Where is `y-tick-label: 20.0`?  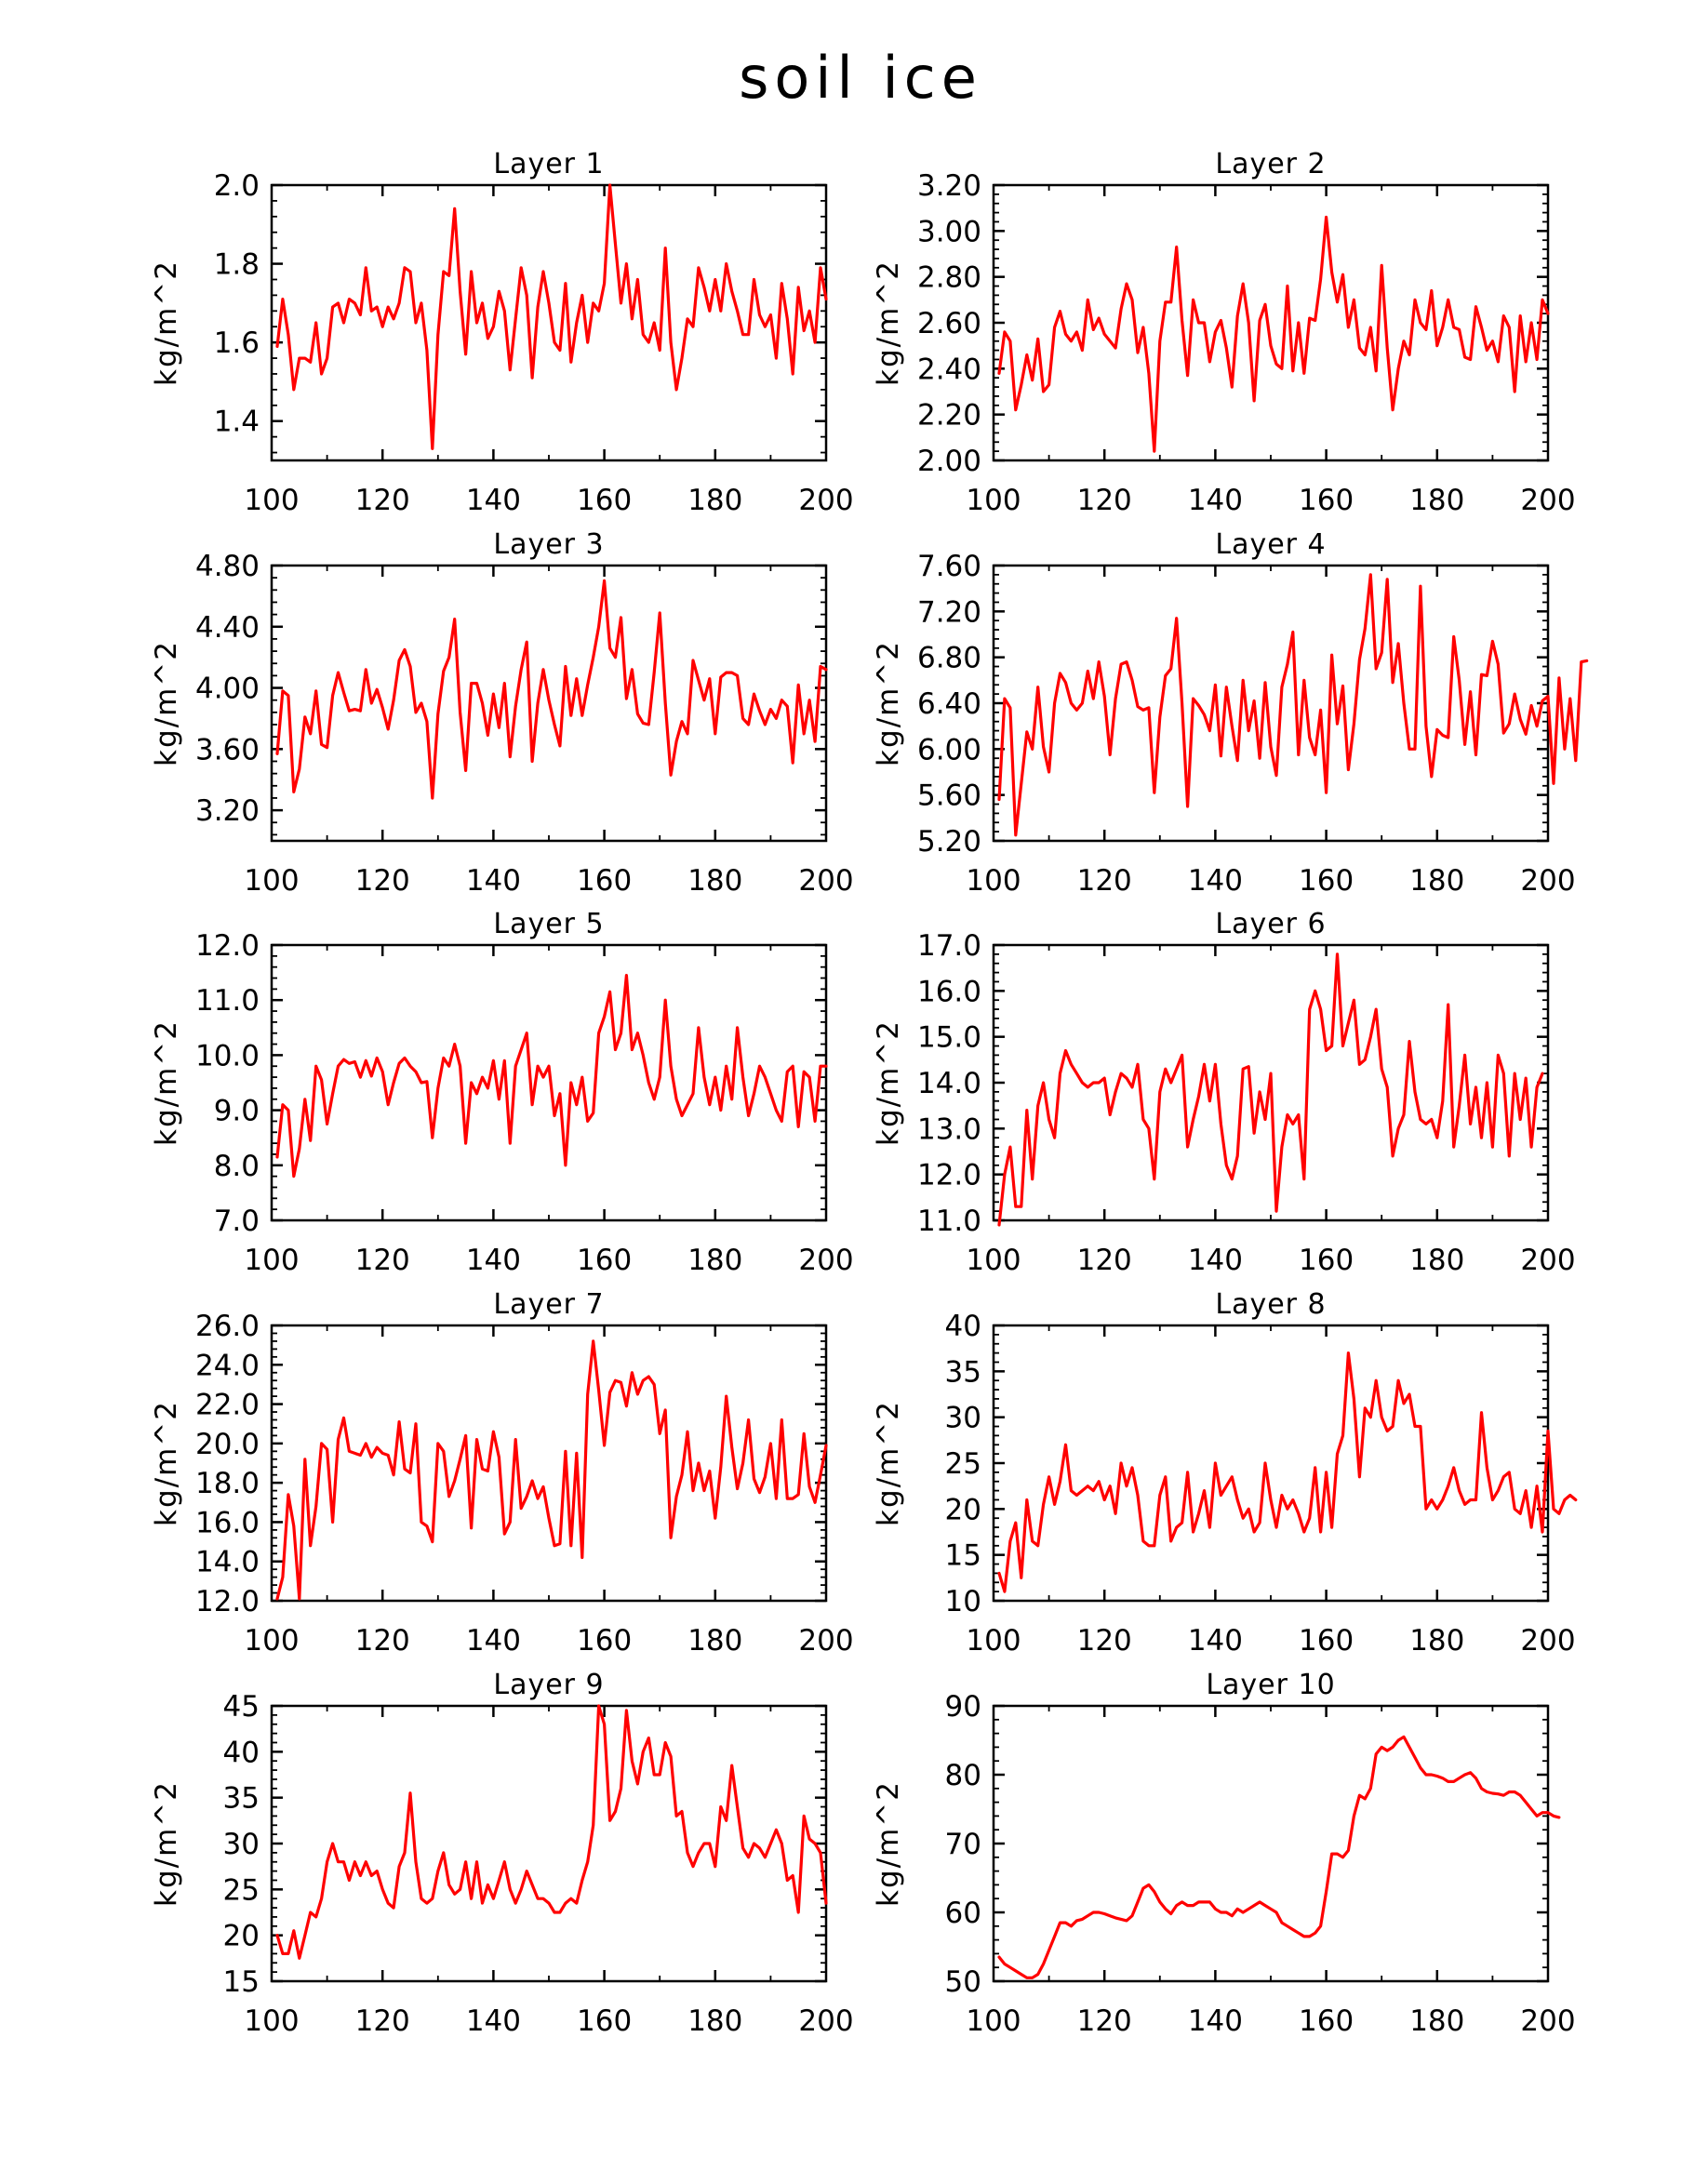 y-tick-label: 20.0 is located at coordinates (227, 1444).